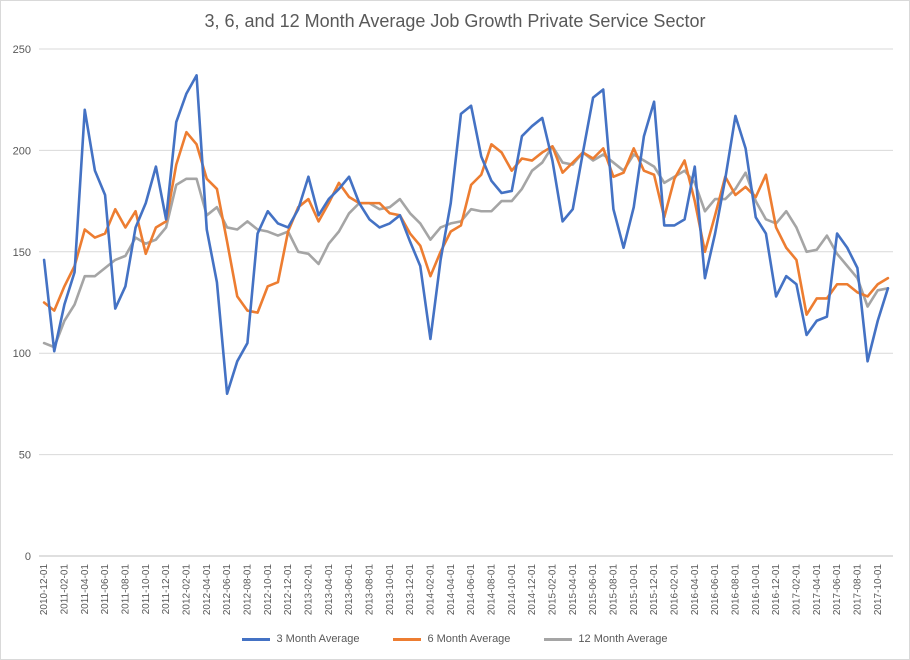  What do you see at coordinates (22, 253) in the screenshot?
I see `y-tick-label: 150` at bounding box center [22, 253].